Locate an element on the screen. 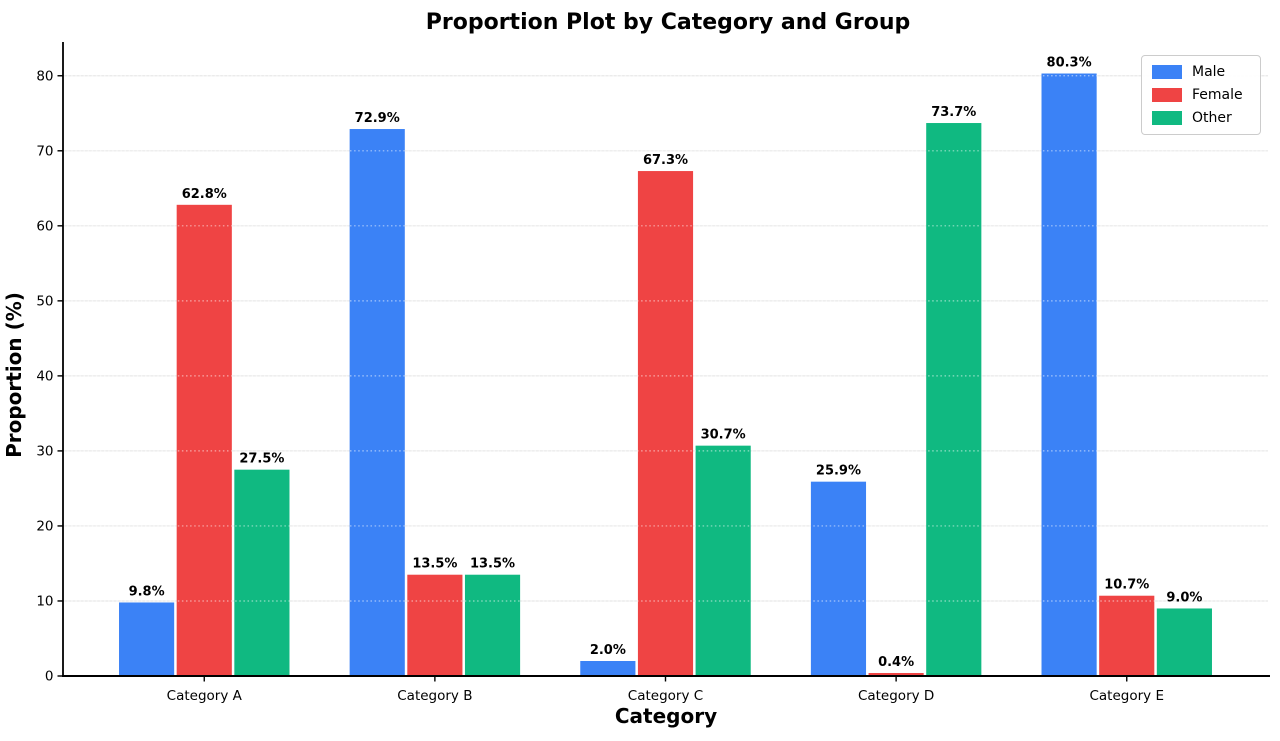 Image resolution: width=1280 pixels, height=741 pixels. legend-label: Male is located at coordinates (1209, 72).